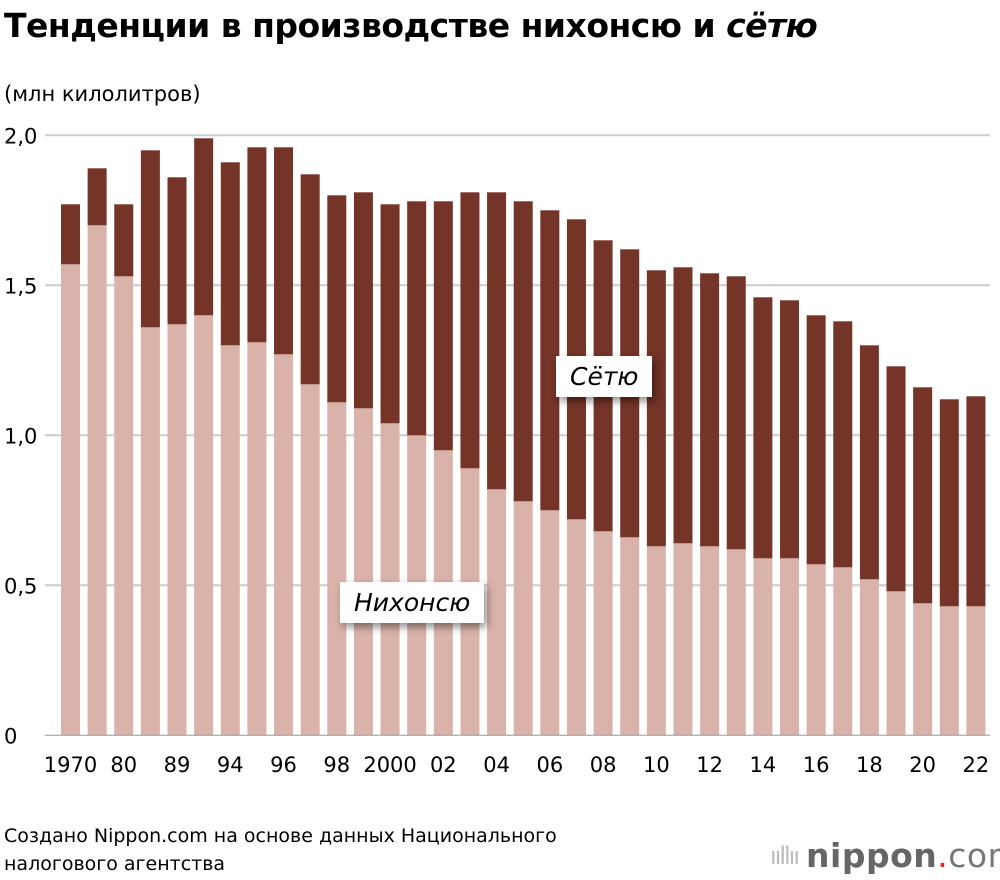  What do you see at coordinates (123, 765) in the screenshot?
I see `x-tick-label: 80` at bounding box center [123, 765].